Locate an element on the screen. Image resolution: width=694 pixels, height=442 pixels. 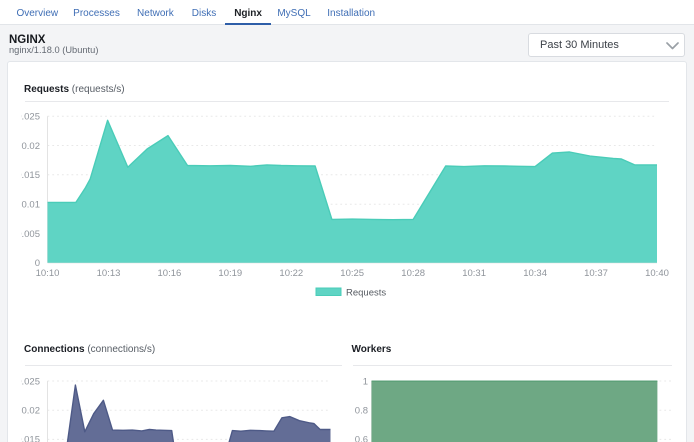
svg-text: 10:19 is located at coordinates (230, 273).